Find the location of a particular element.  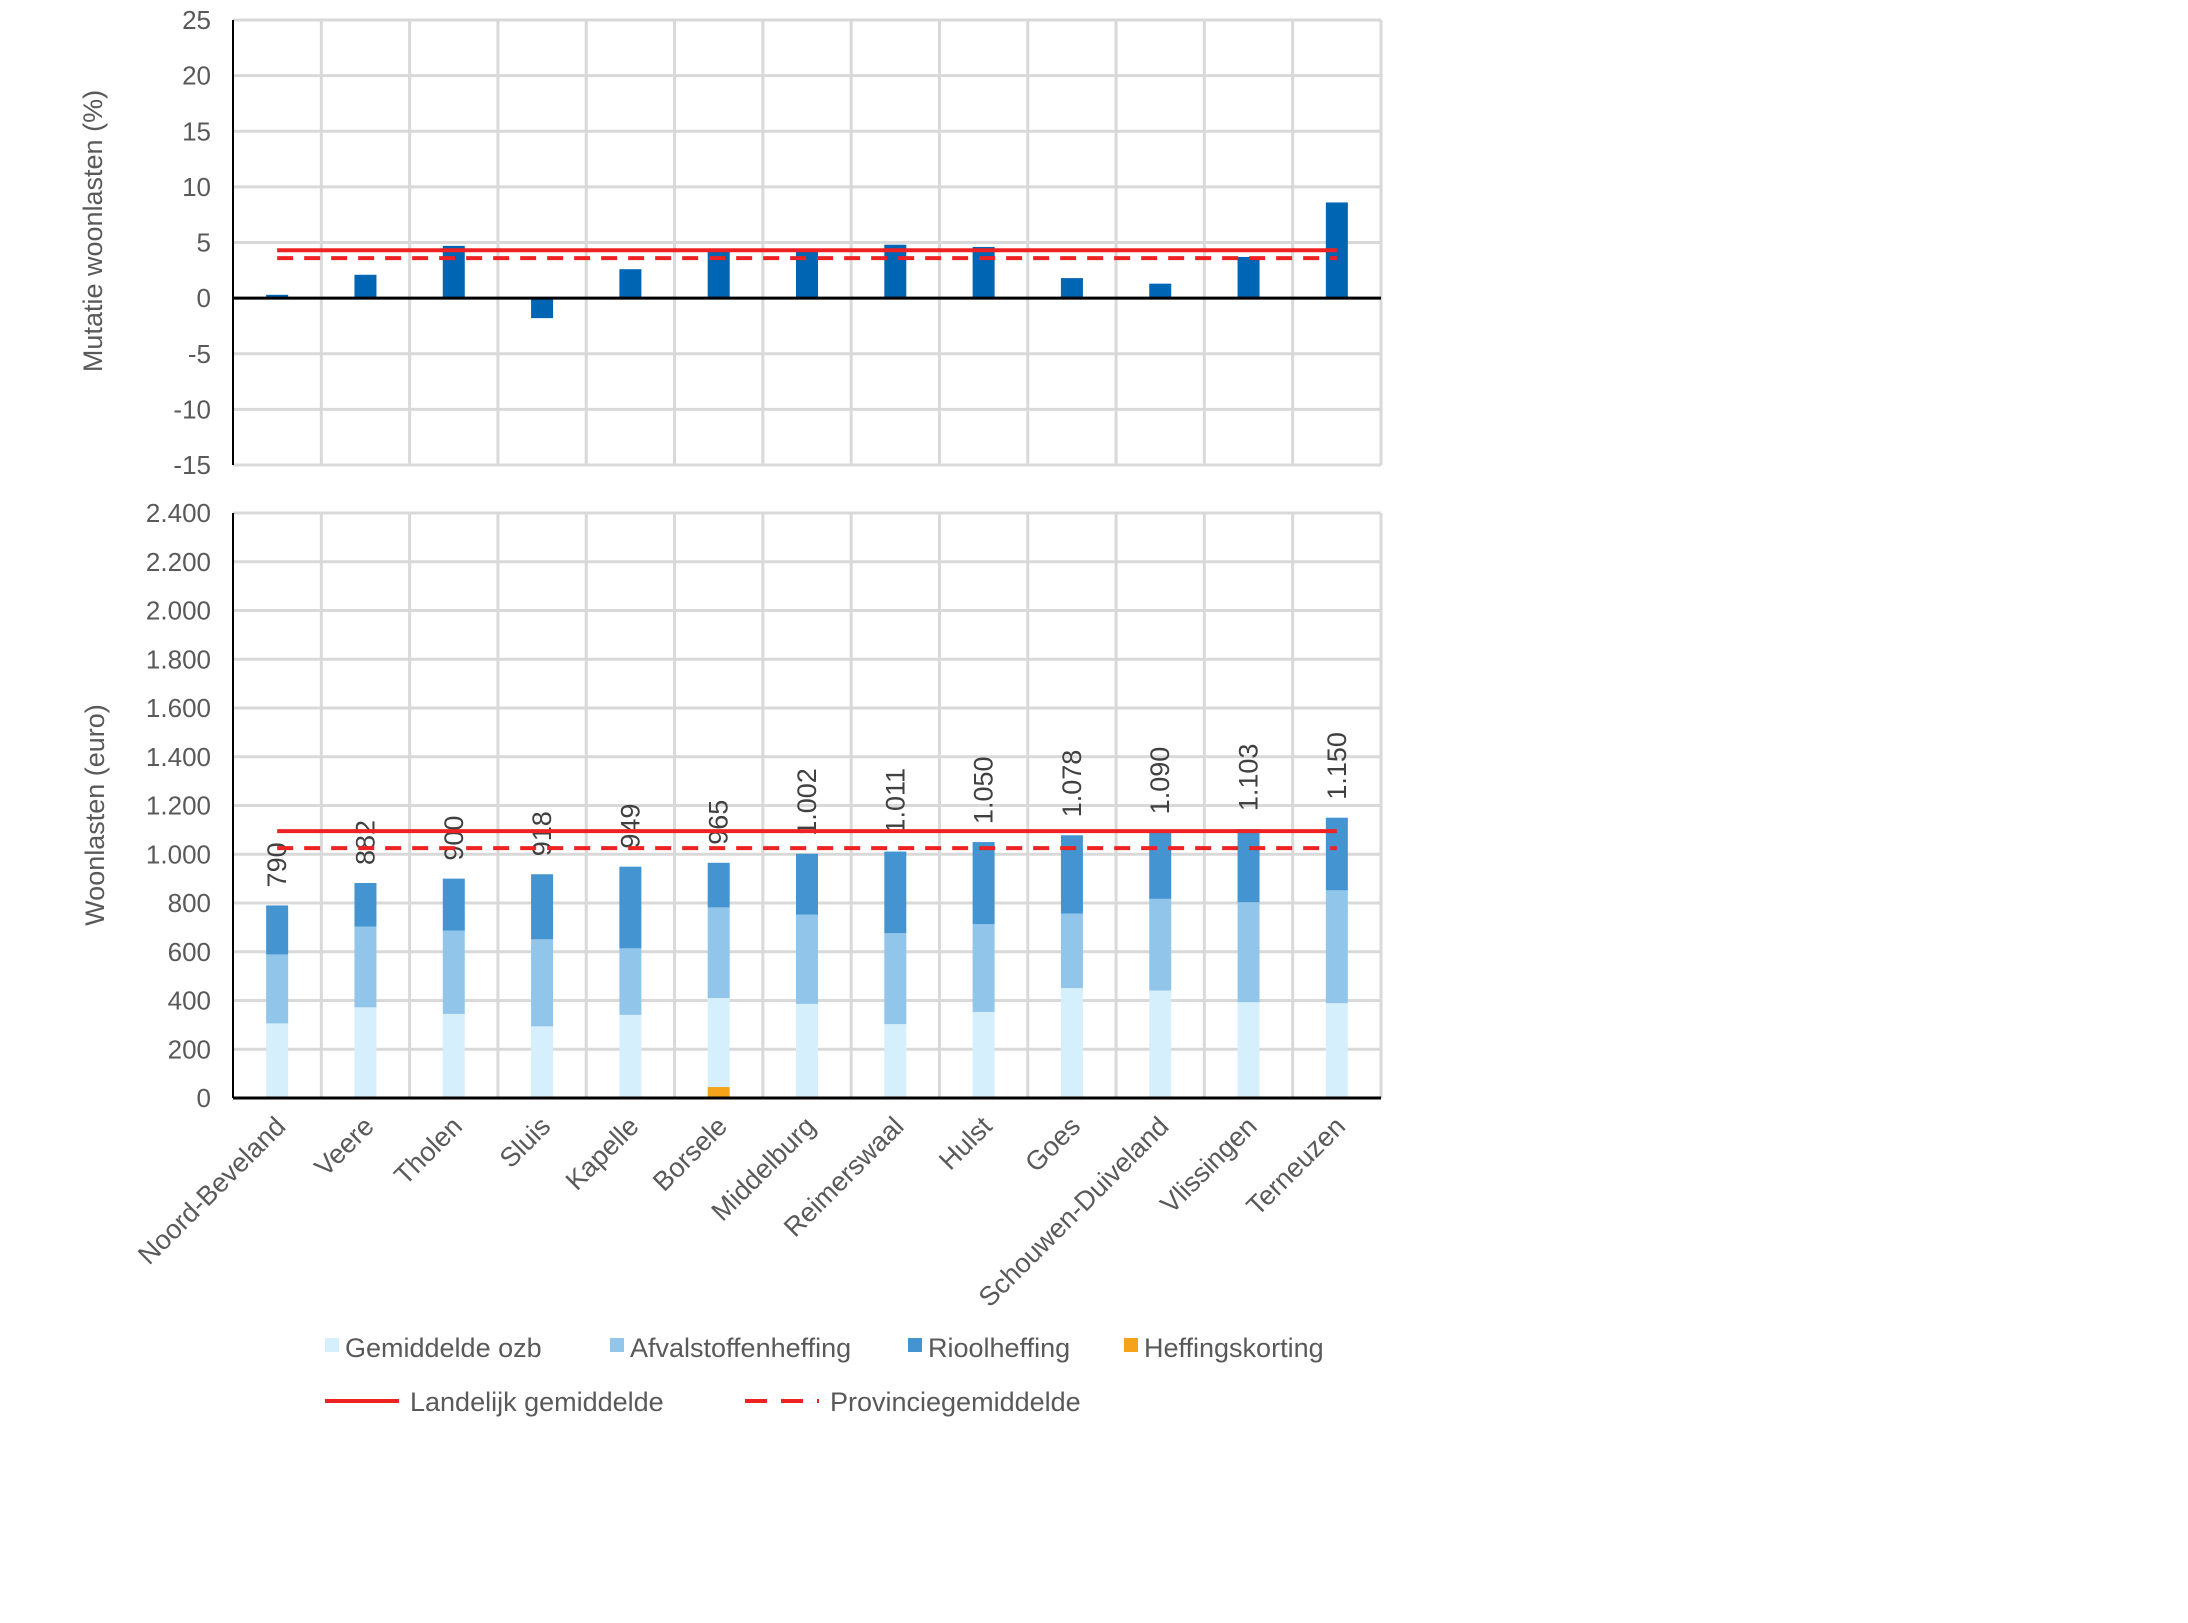

segment-heffingskorting is located at coordinates (718, 1092).